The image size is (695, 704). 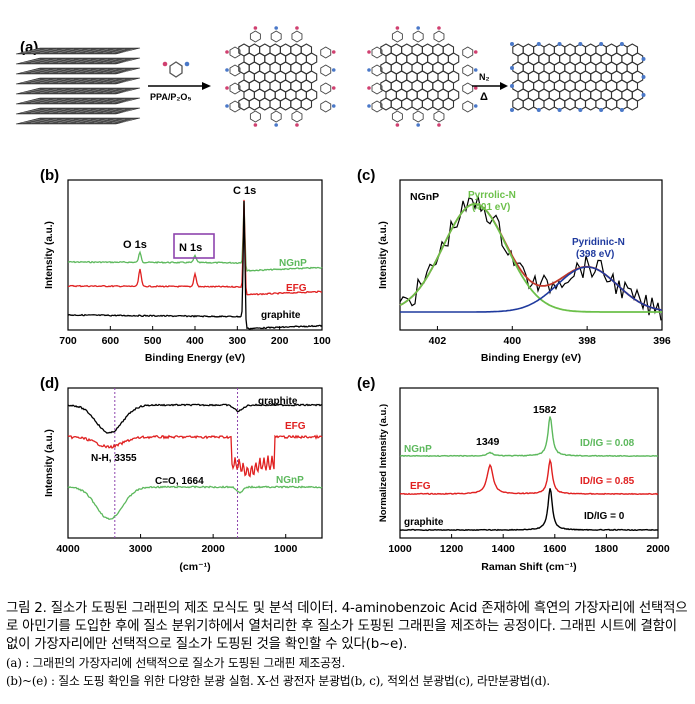 I want to click on x-tick-label: 600, so click(x=111, y=341).